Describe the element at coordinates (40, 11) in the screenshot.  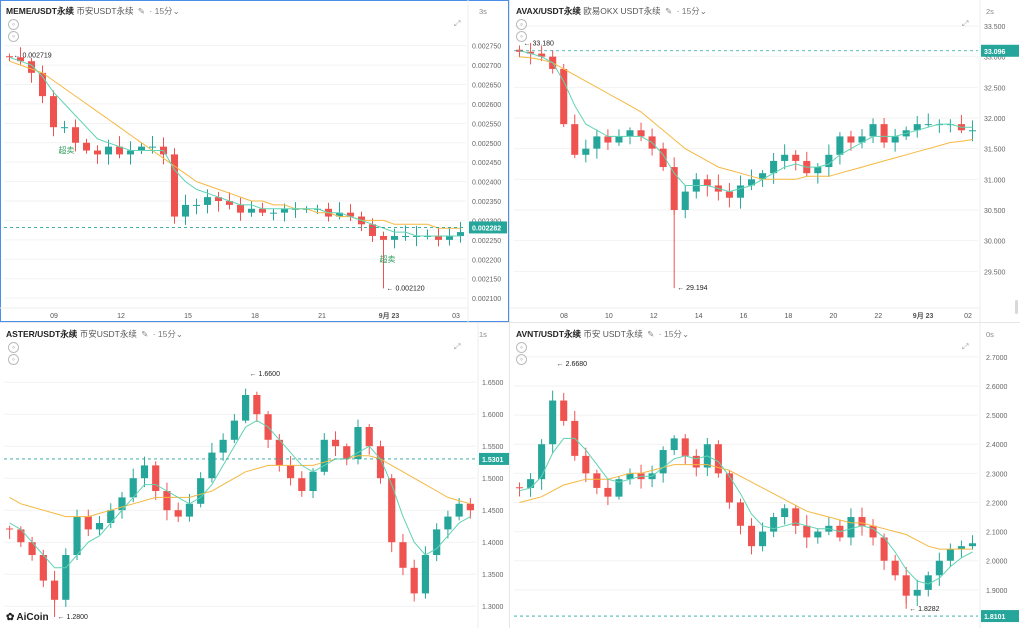
I see `symbol-label: MEME/USDT永续` at that location.